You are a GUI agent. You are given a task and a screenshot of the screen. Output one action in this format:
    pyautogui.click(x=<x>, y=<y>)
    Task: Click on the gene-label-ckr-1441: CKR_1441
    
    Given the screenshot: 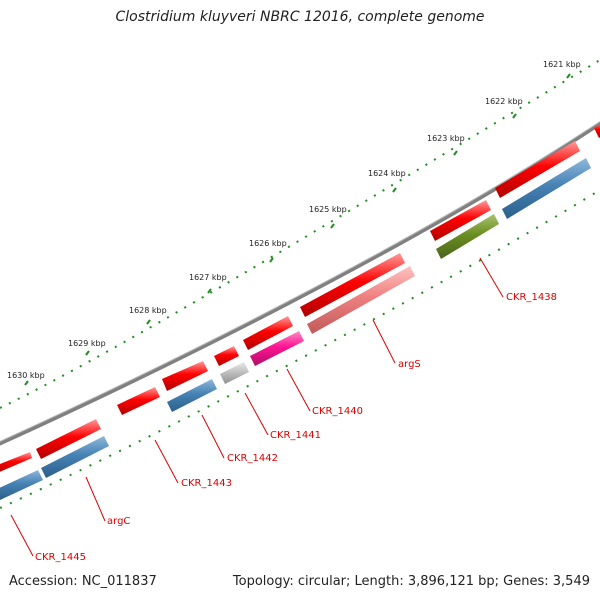 What is the action you would take?
    pyautogui.click(x=295, y=435)
    